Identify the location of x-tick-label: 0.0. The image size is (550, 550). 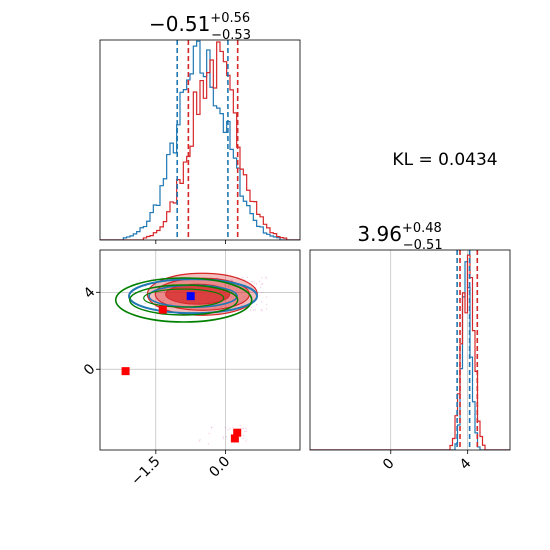
(219, 467).